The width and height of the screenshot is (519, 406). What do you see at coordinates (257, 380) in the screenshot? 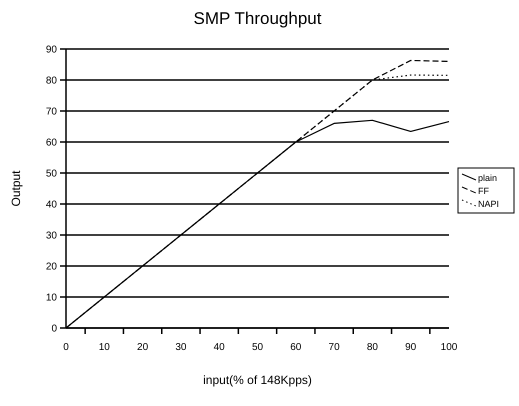
I see `x-axis-title: input(% of 148Kpps)` at bounding box center [257, 380].